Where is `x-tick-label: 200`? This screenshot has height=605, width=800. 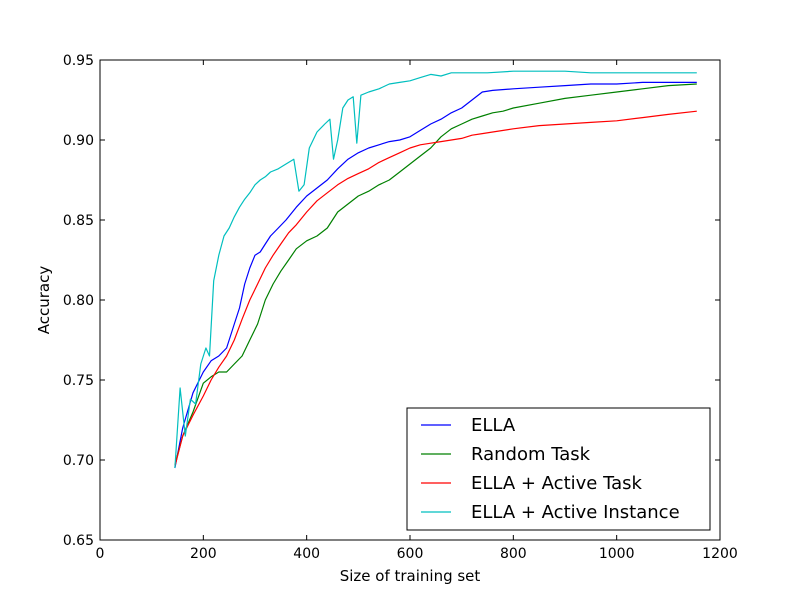
x-tick-label: 200 is located at coordinates (203, 554).